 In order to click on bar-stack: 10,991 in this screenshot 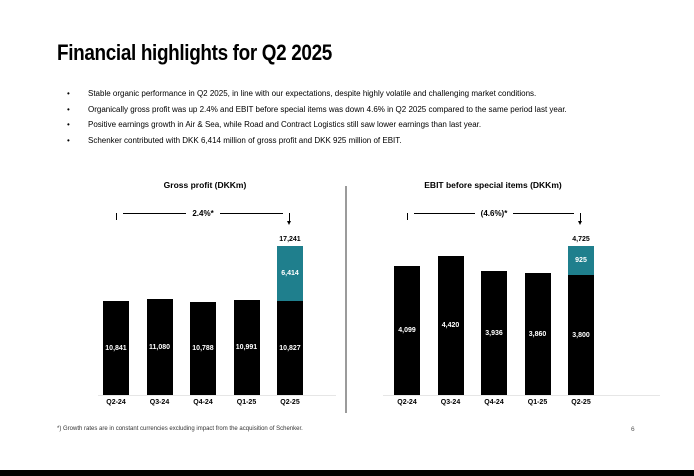, I will do `click(246, 347)`.